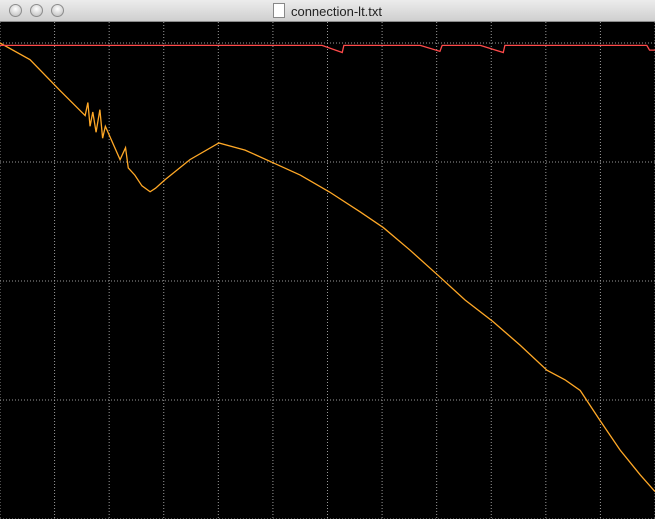 Image resolution: width=655 pixels, height=519 pixels. I want to click on window-title: connection-lt.txt, so click(336, 11).